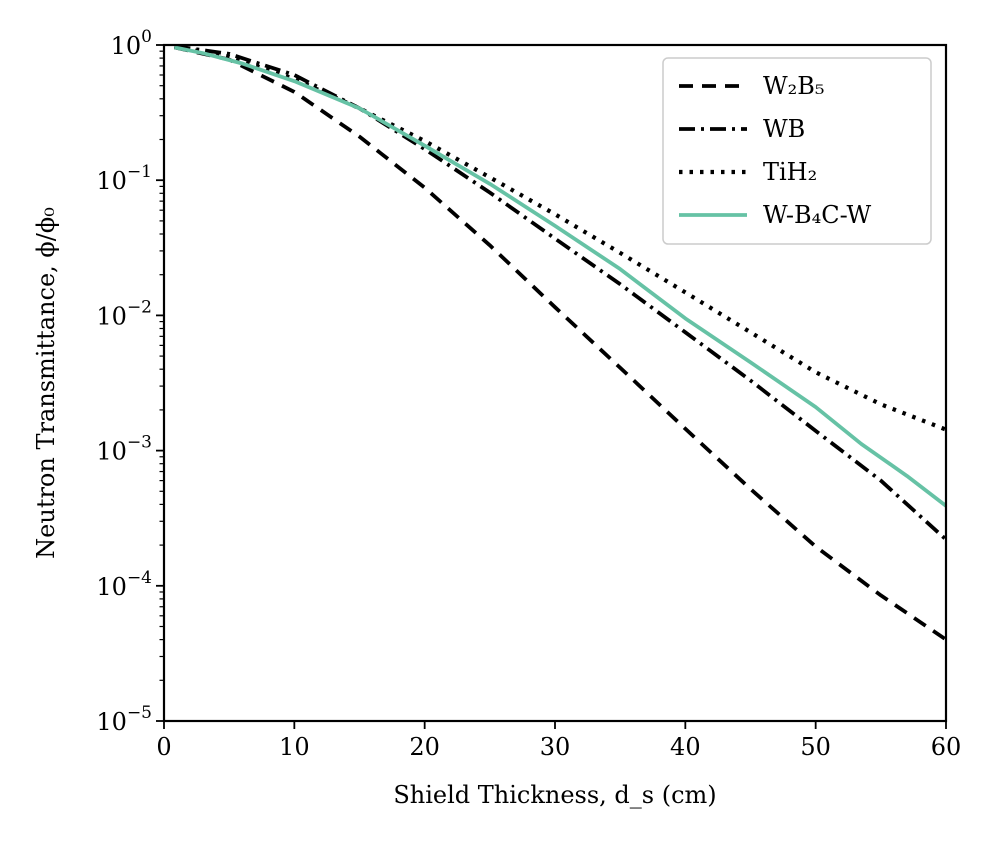  I want to click on legend-label-2: TiH₂, so click(790, 172).